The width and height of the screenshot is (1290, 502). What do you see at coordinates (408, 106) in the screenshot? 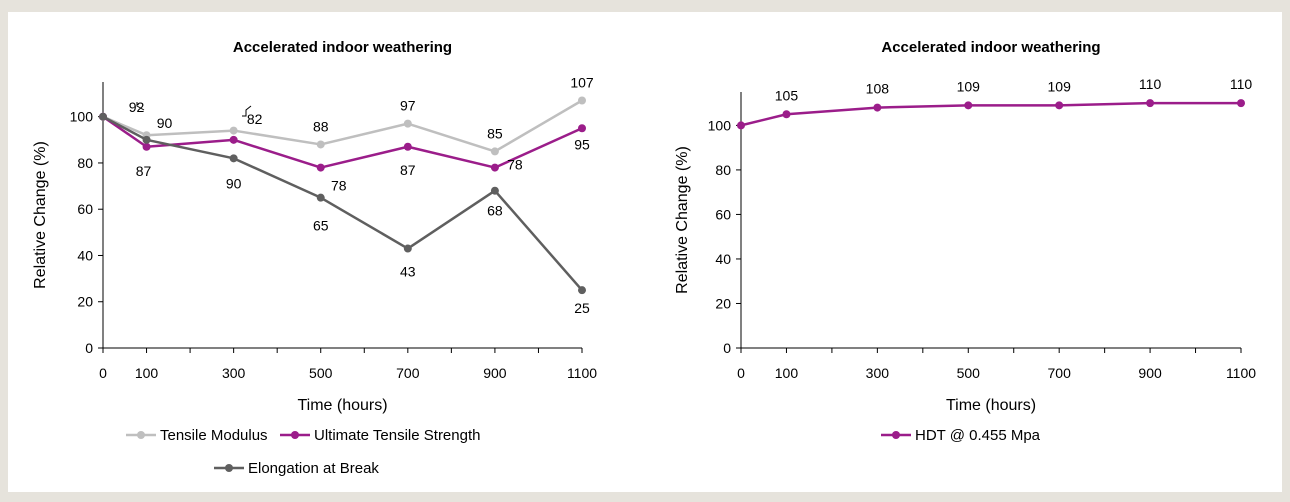
I see `data-label: 97` at bounding box center [408, 106].